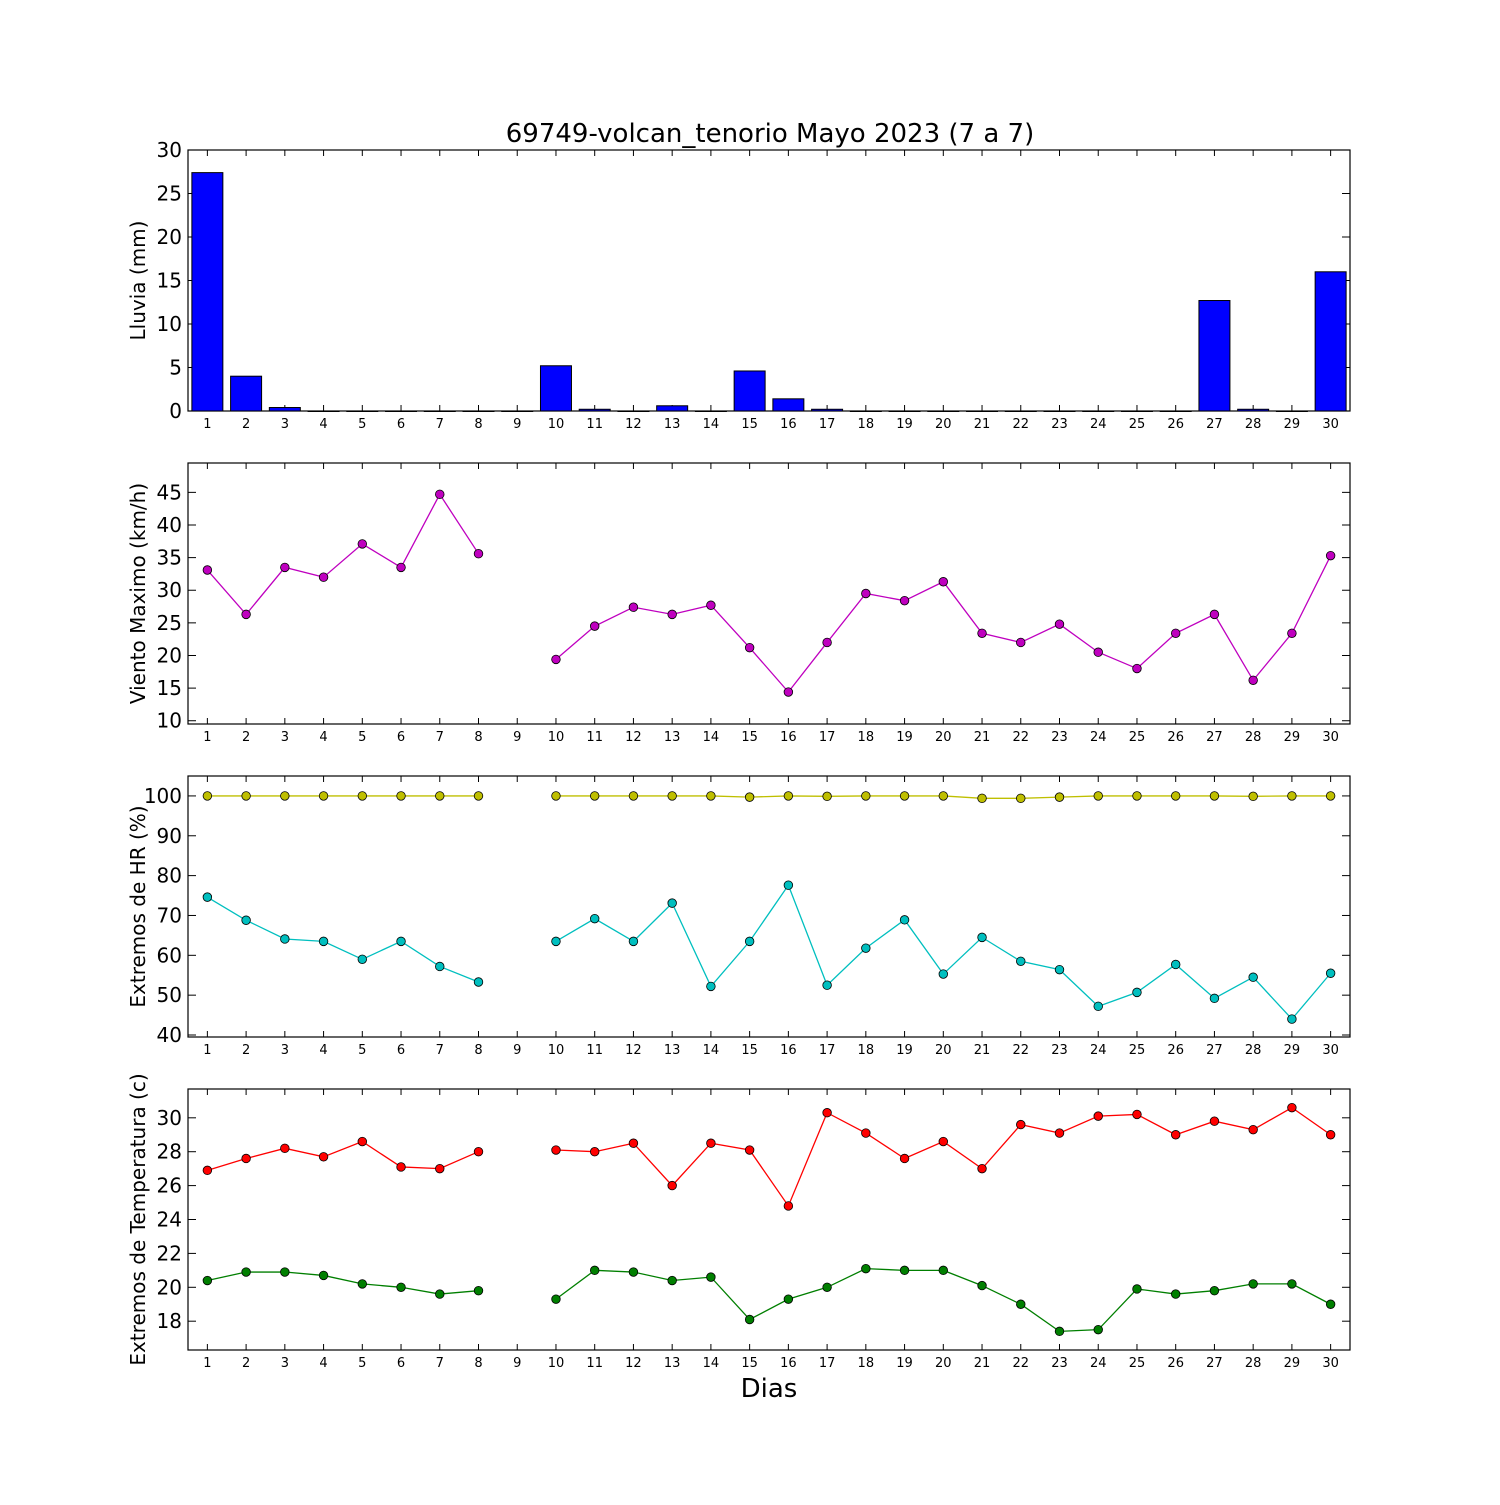 This screenshot has height=1505, width=1500. Describe the element at coordinates (401, 1363) in the screenshot. I see `xtick-label: 6` at that location.